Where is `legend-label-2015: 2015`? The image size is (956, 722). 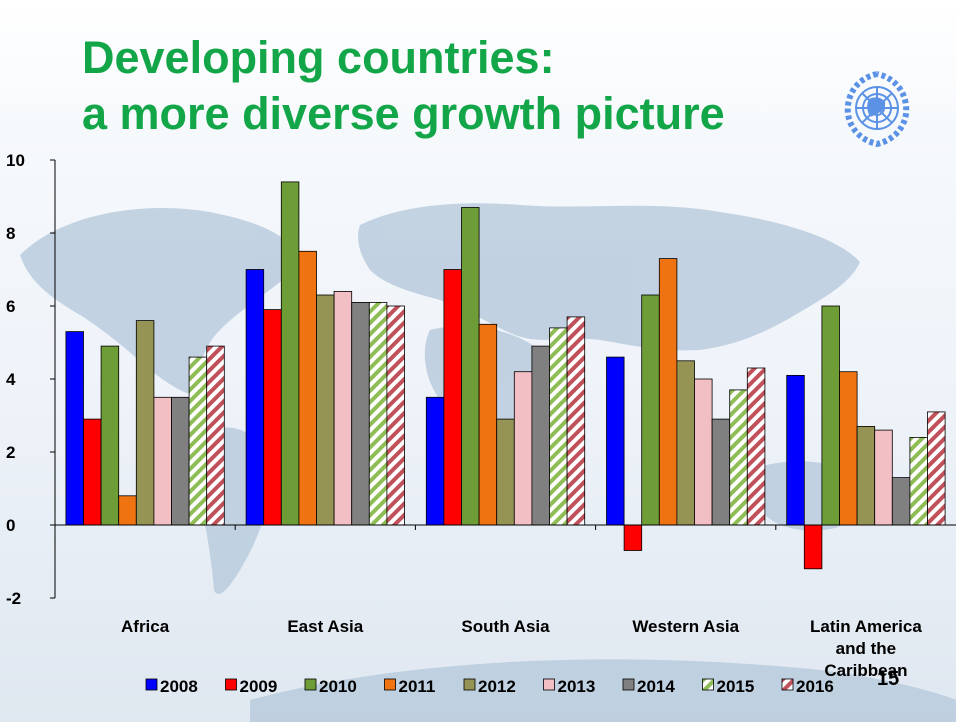
legend-label-2015: 2015 is located at coordinates (736, 686).